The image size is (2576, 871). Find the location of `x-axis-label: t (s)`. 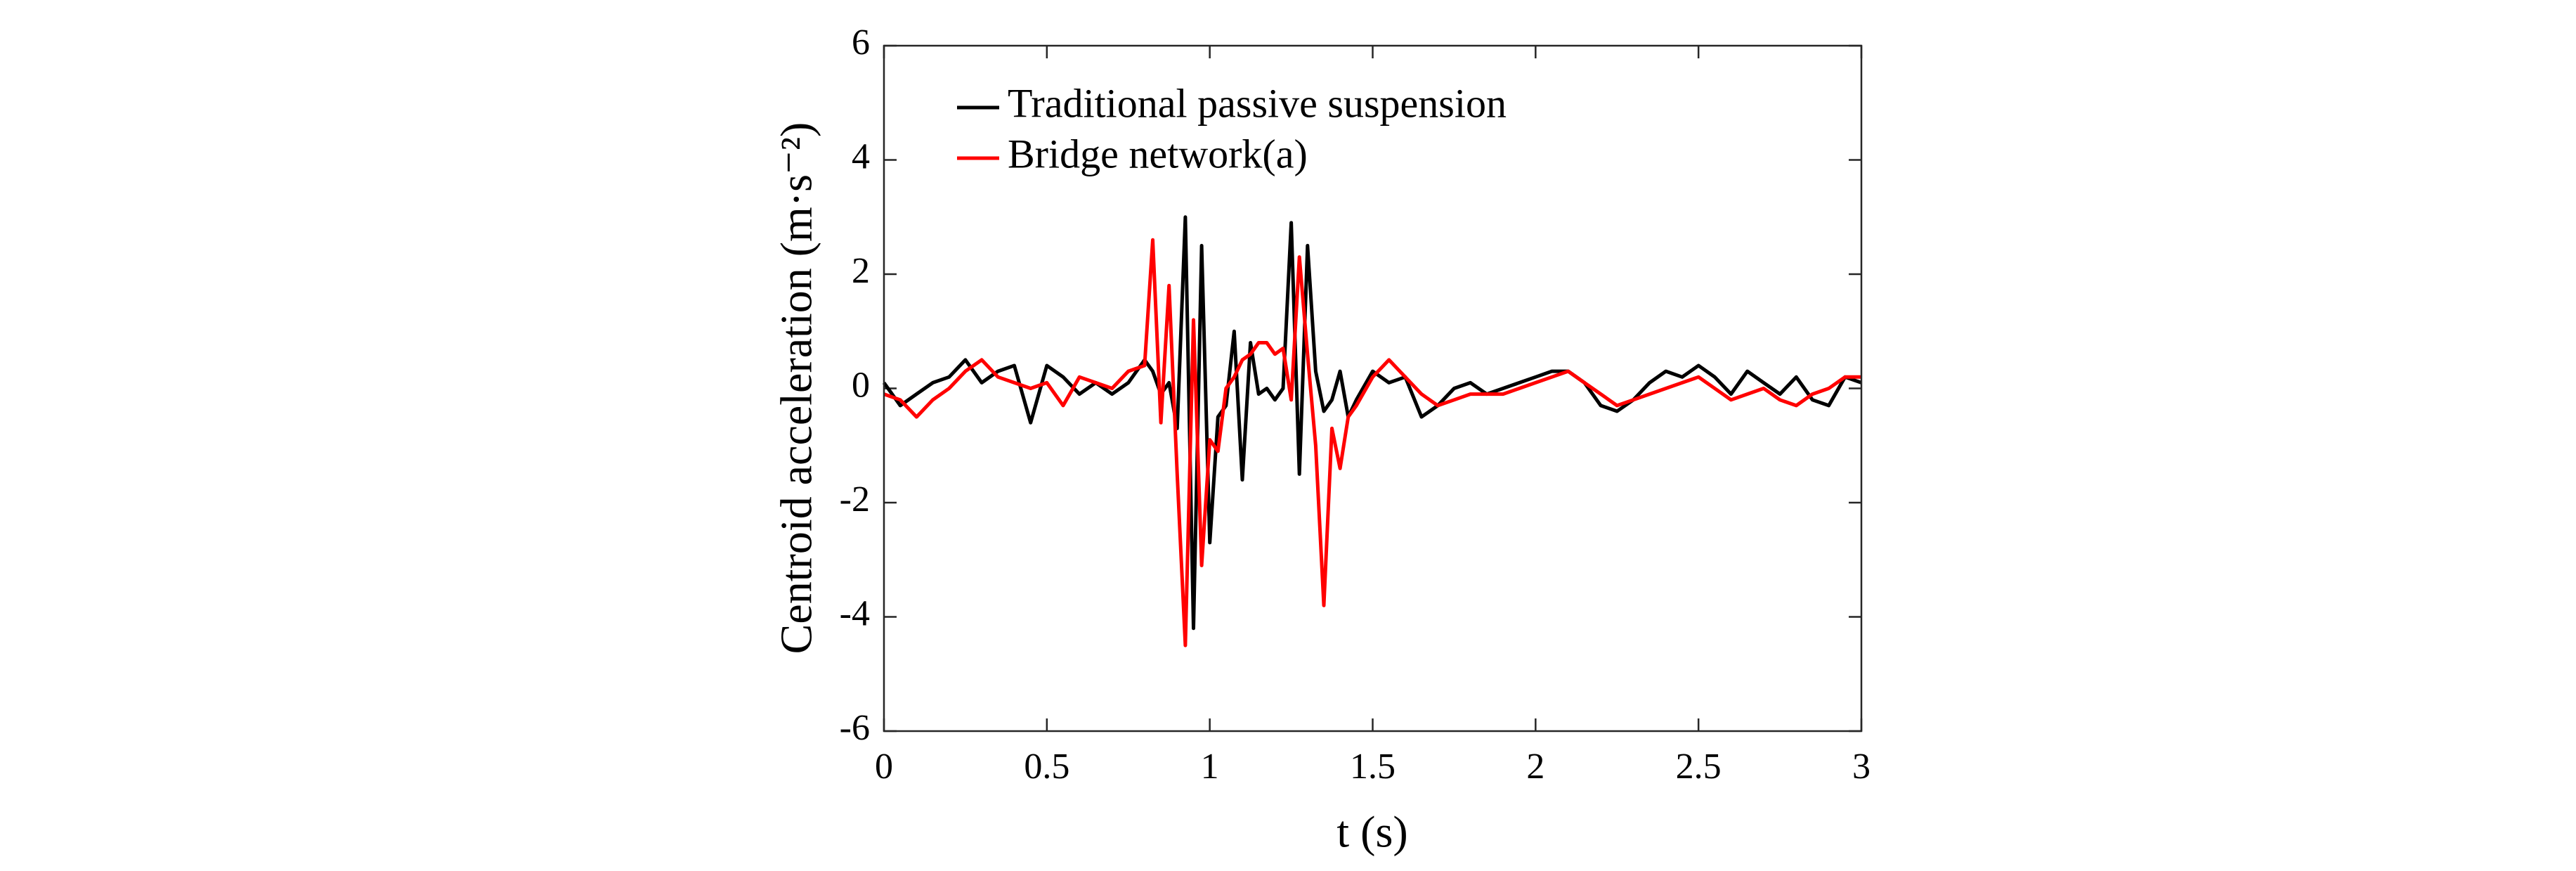

x-axis-label: t (s) is located at coordinates (1371, 832).